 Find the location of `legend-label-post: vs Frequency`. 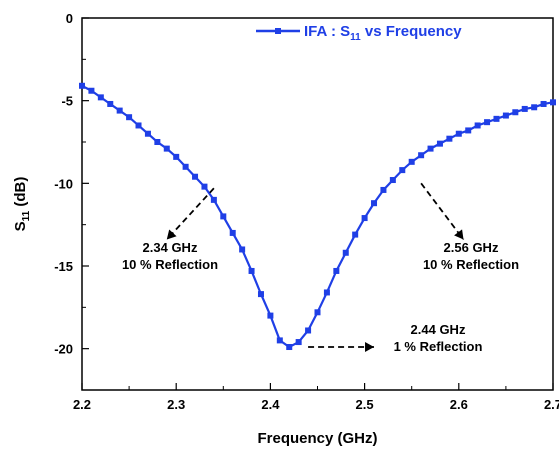

legend-label-post: vs Frequency is located at coordinates (412, 31).